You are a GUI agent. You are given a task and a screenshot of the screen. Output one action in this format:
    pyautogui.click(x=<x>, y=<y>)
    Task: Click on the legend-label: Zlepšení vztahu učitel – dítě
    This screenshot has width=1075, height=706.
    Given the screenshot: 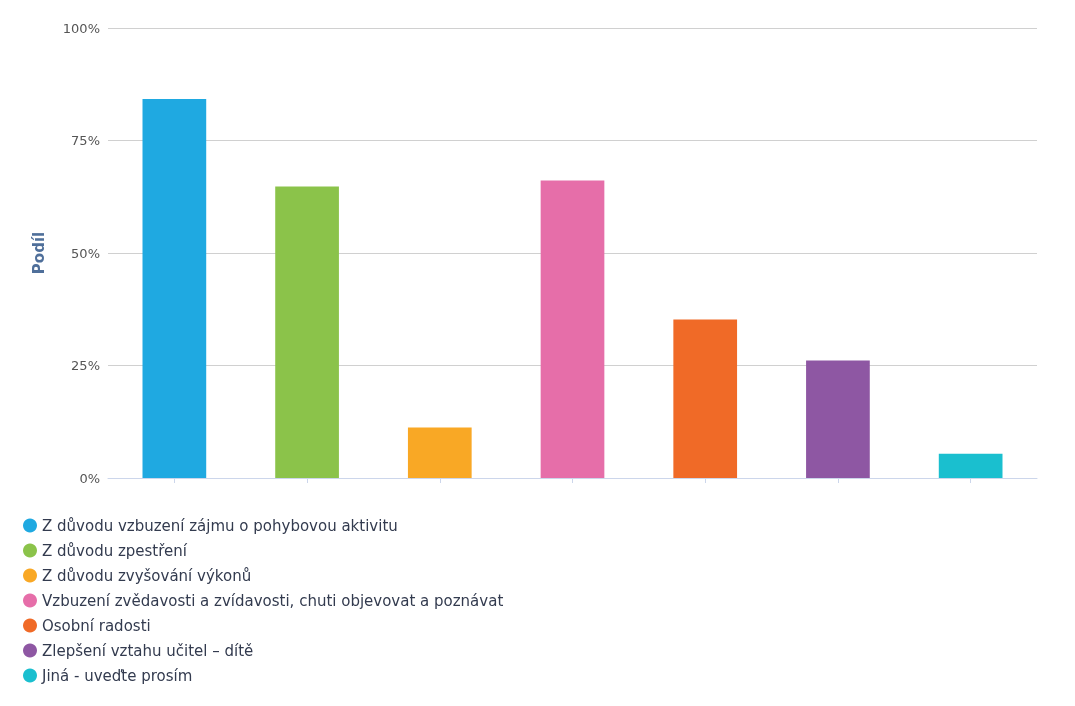 What is the action you would take?
    pyautogui.click(x=148, y=650)
    